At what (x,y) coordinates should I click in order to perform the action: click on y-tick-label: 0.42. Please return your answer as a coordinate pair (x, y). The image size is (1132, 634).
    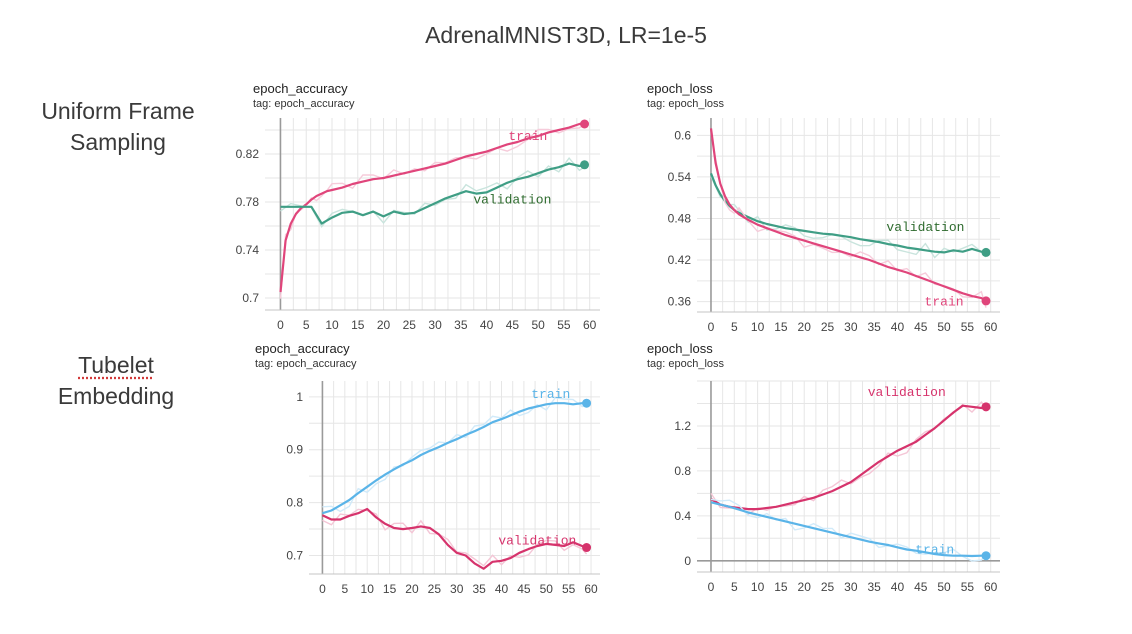
    Looking at the image, I should click on (680, 260).